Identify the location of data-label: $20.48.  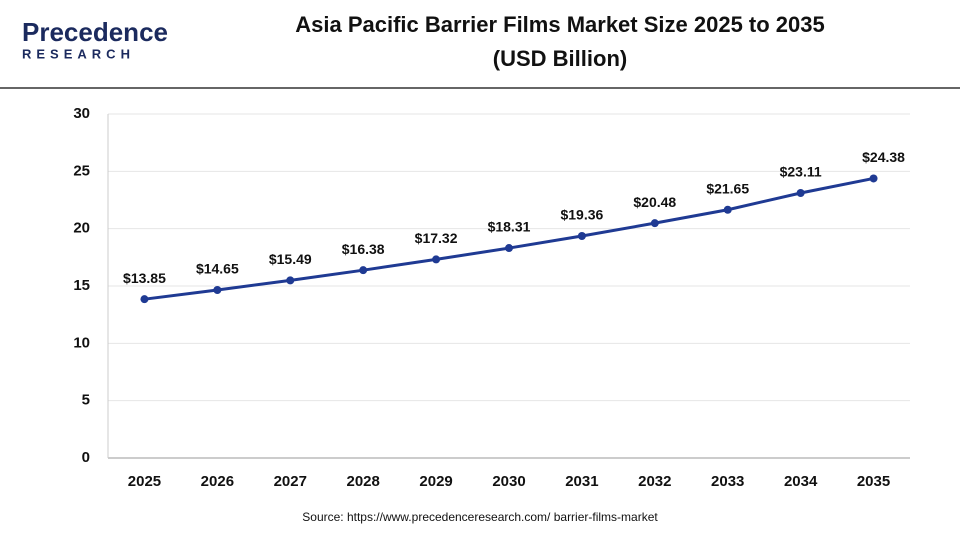
(654, 202).